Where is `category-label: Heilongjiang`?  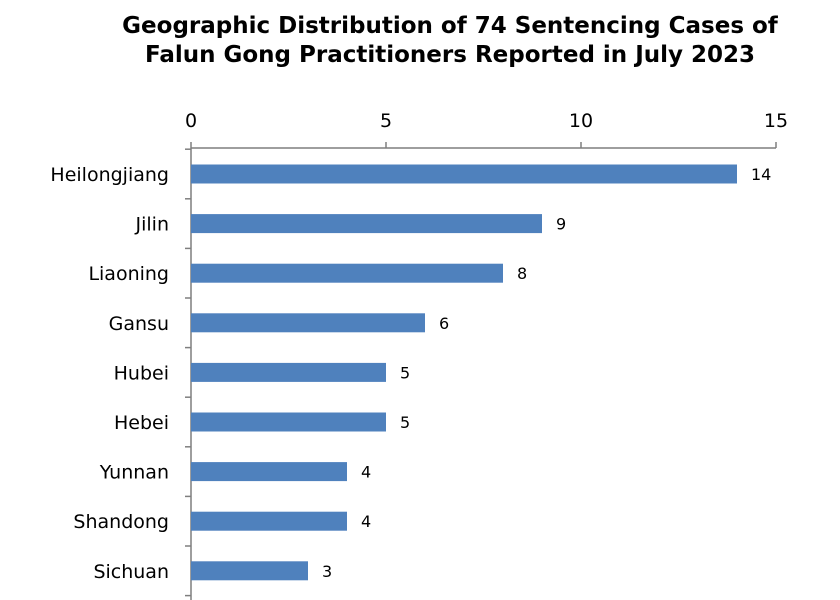 category-label: Heilongjiang is located at coordinates (109, 175).